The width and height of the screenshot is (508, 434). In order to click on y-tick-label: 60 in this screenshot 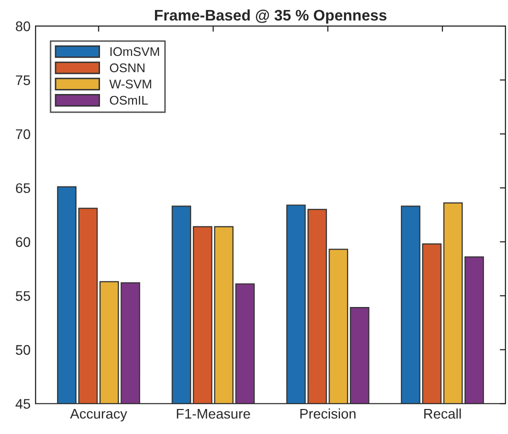, I will do `click(23, 242)`.